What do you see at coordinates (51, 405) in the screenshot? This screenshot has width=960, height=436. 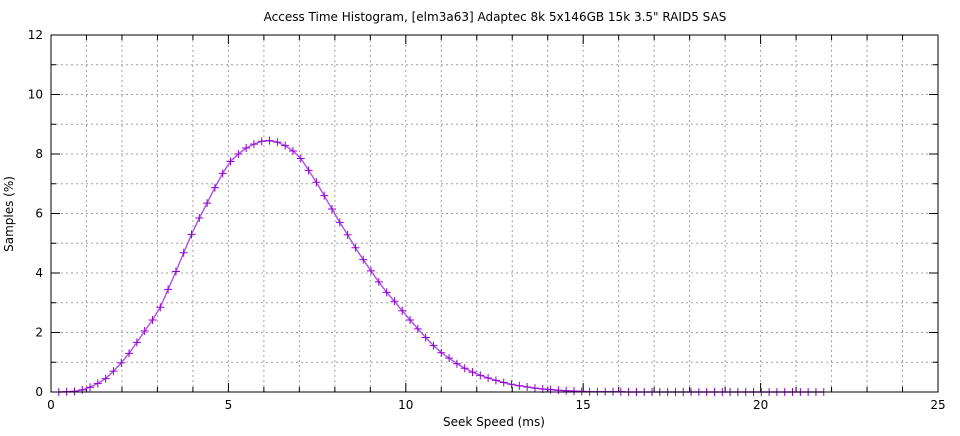 I see `x-tick-label: 0` at bounding box center [51, 405].